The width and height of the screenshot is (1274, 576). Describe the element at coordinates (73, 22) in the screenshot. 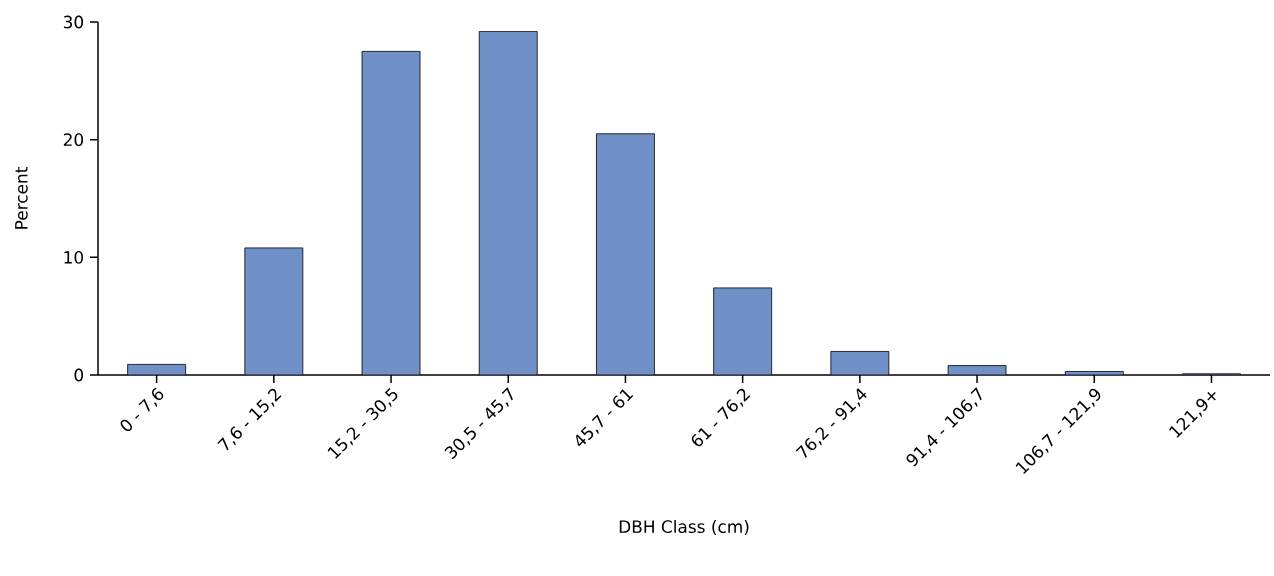

I see `y-tick-label: 30` at that location.